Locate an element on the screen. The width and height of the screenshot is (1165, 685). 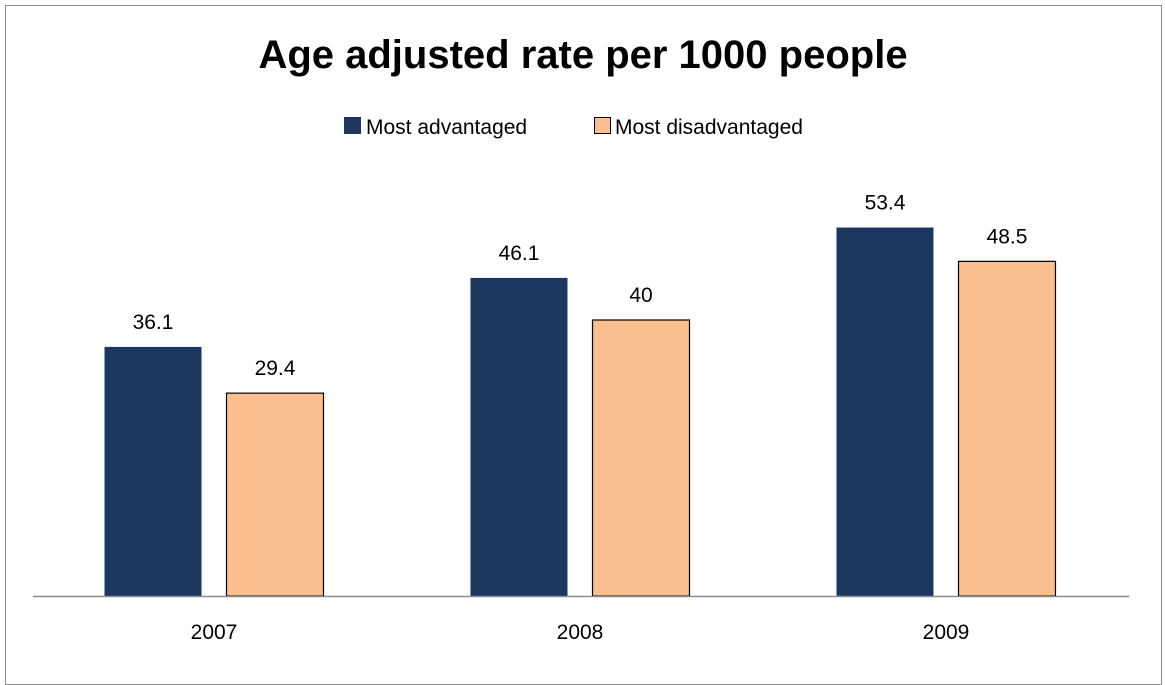
bar-most-advantaged-2008 is located at coordinates (519, 436).